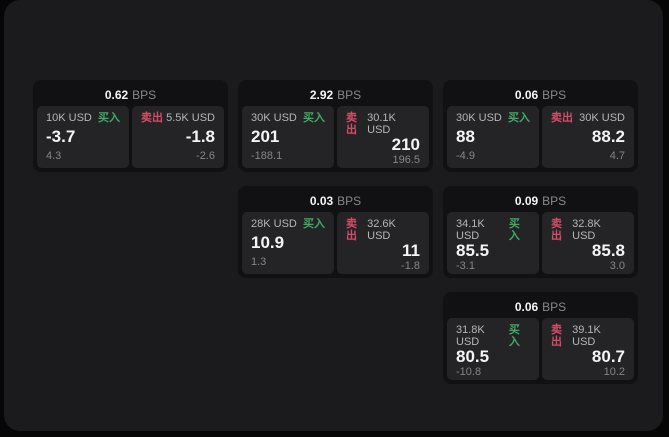  What do you see at coordinates (61, 136) in the screenshot?
I see `buy-price: -3.7` at bounding box center [61, 136].